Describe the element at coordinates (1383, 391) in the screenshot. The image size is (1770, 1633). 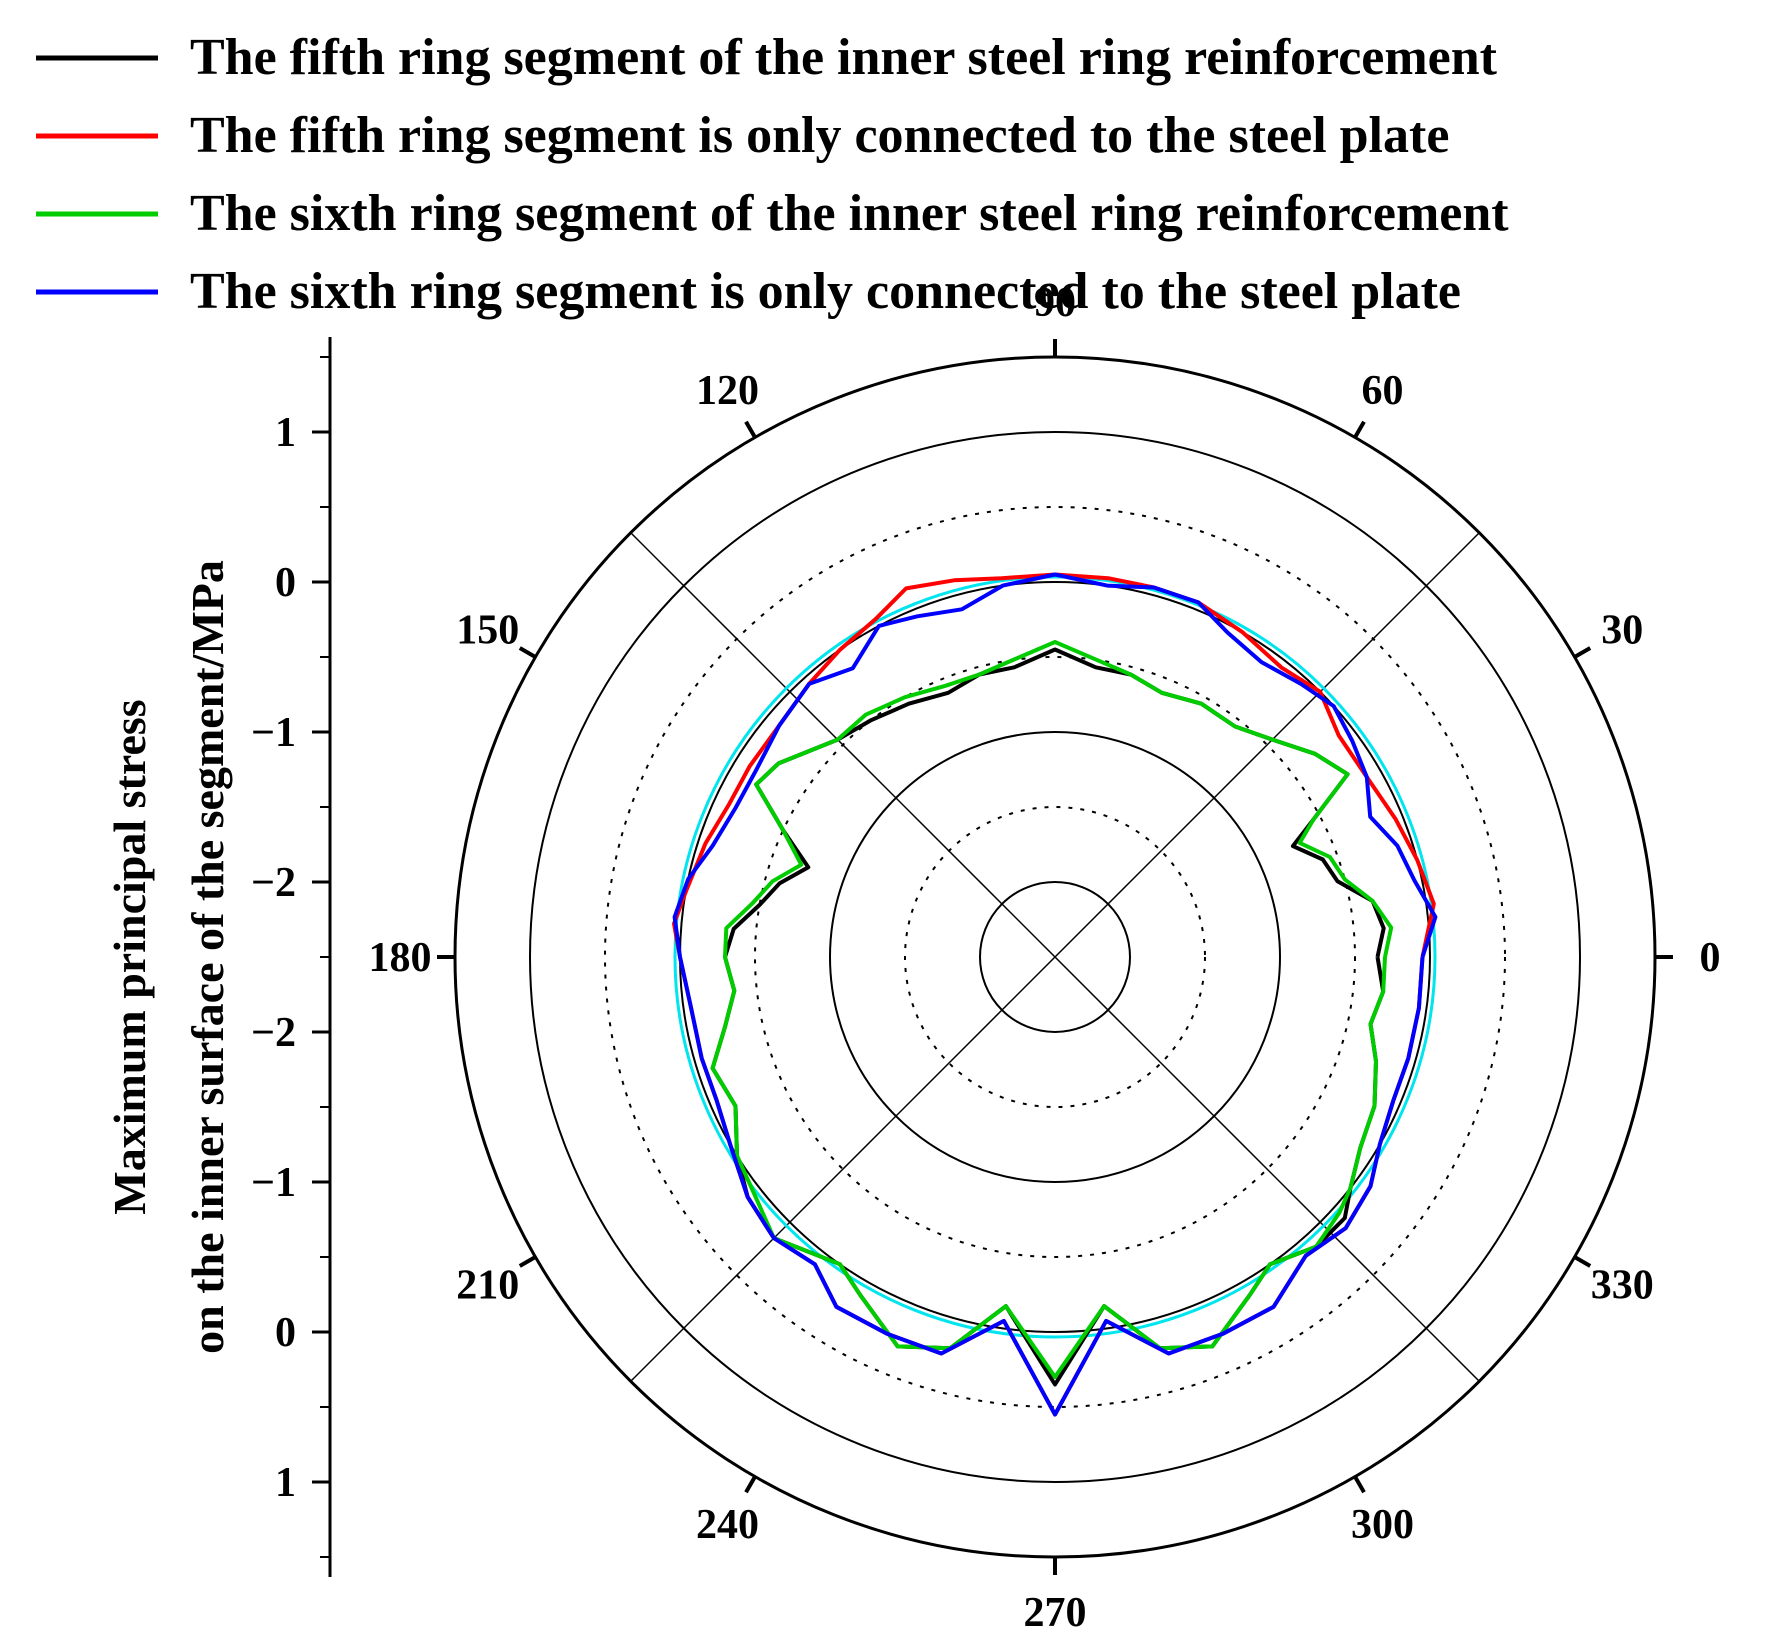
I see `angle-label-60: 60` at that location.